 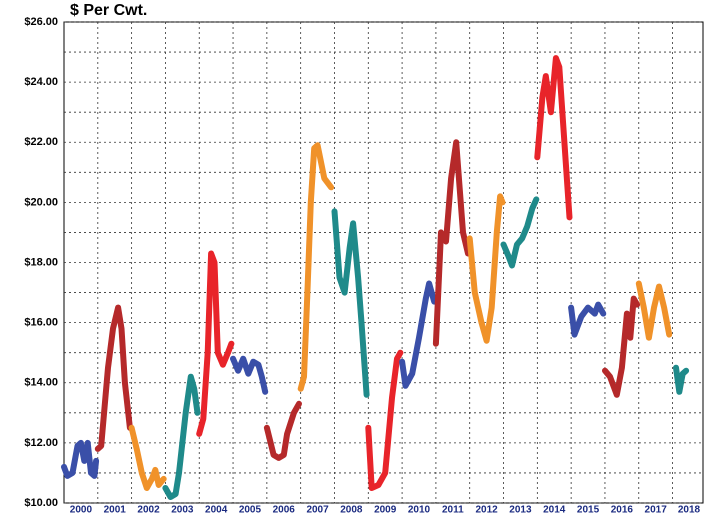 What do you see at coordinates (81, 509) in the screenshot?
I see `x-tick-label: 2000` at bounding box center [81, 509].